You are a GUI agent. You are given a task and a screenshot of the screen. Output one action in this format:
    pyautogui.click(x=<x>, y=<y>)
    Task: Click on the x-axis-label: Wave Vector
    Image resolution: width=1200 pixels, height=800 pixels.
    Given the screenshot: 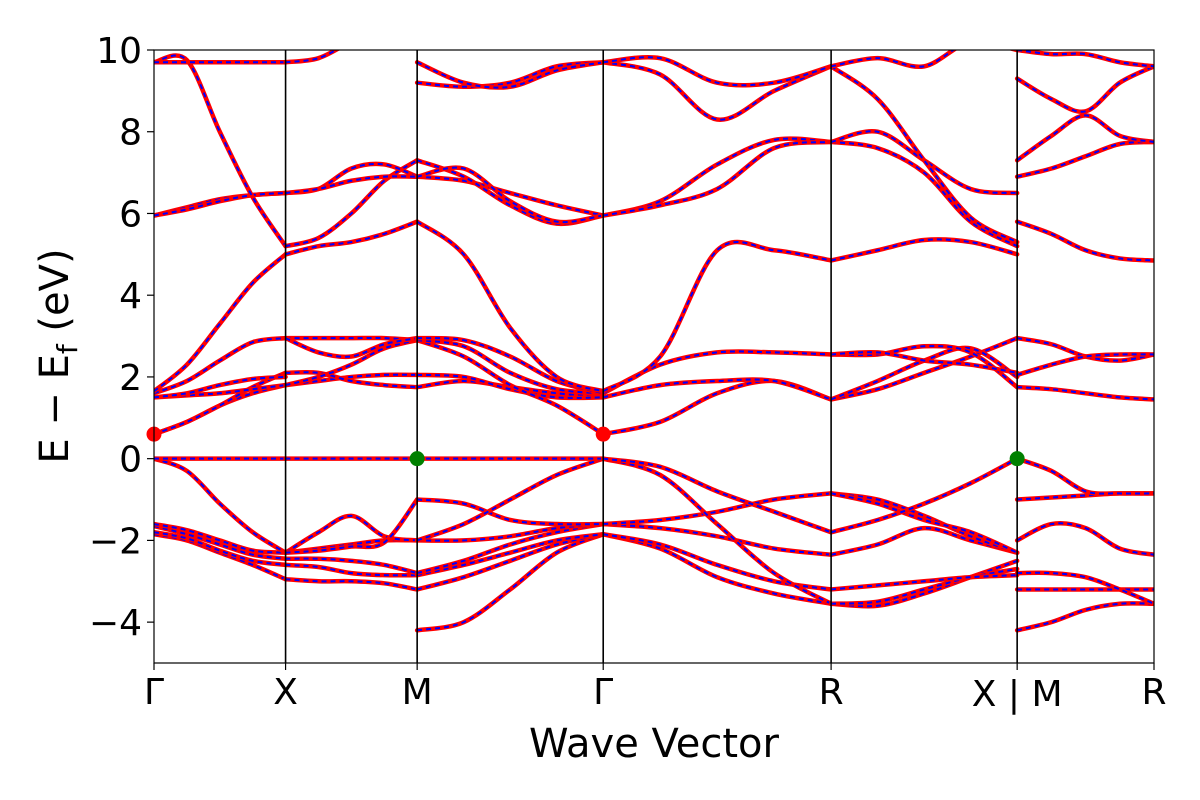 What is the action you would take?
    pyautogui.click(x=654, y=744)
    